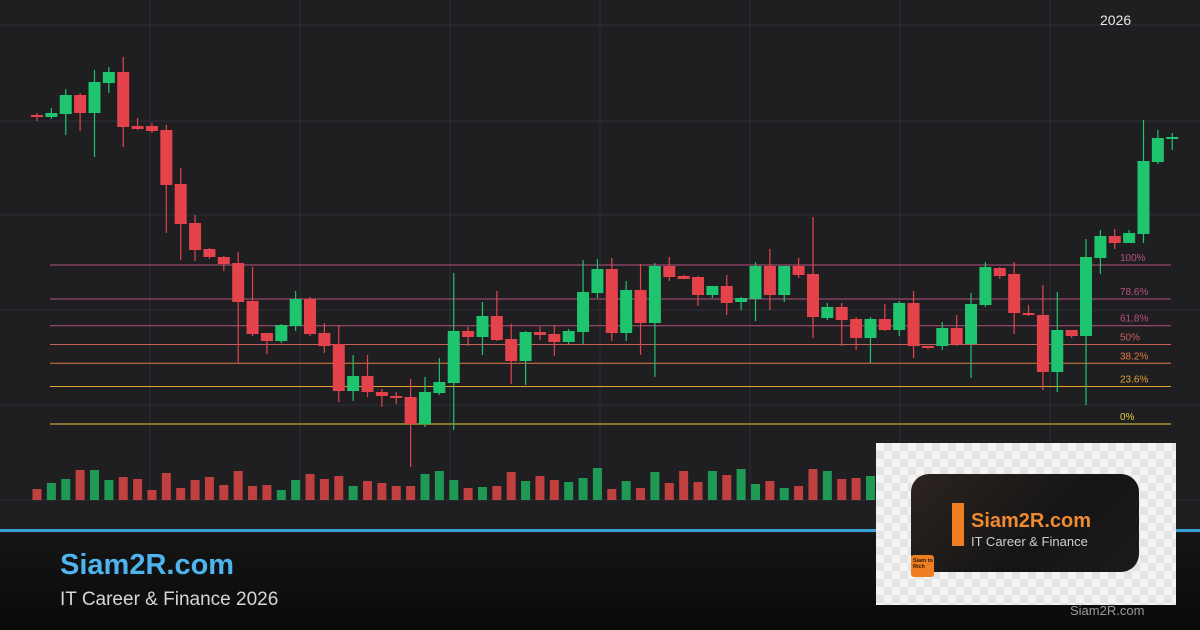 The image size is (1200, 630). Describe the element at coordinates (1025, 523) in the screenshot. I see `logo-card: Siam2R.com IT Career & Finance` at that location.